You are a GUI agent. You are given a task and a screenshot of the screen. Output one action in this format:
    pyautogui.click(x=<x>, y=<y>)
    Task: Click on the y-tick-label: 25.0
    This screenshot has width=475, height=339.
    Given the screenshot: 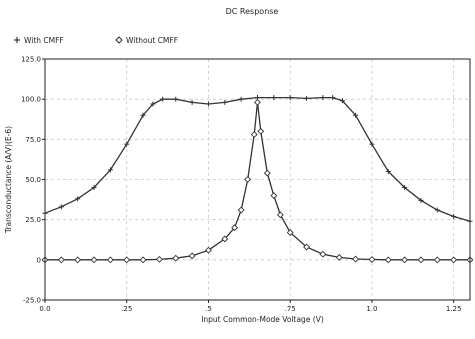 What is the action you would take?
    pyautogui.click(x=33, y=220)
    